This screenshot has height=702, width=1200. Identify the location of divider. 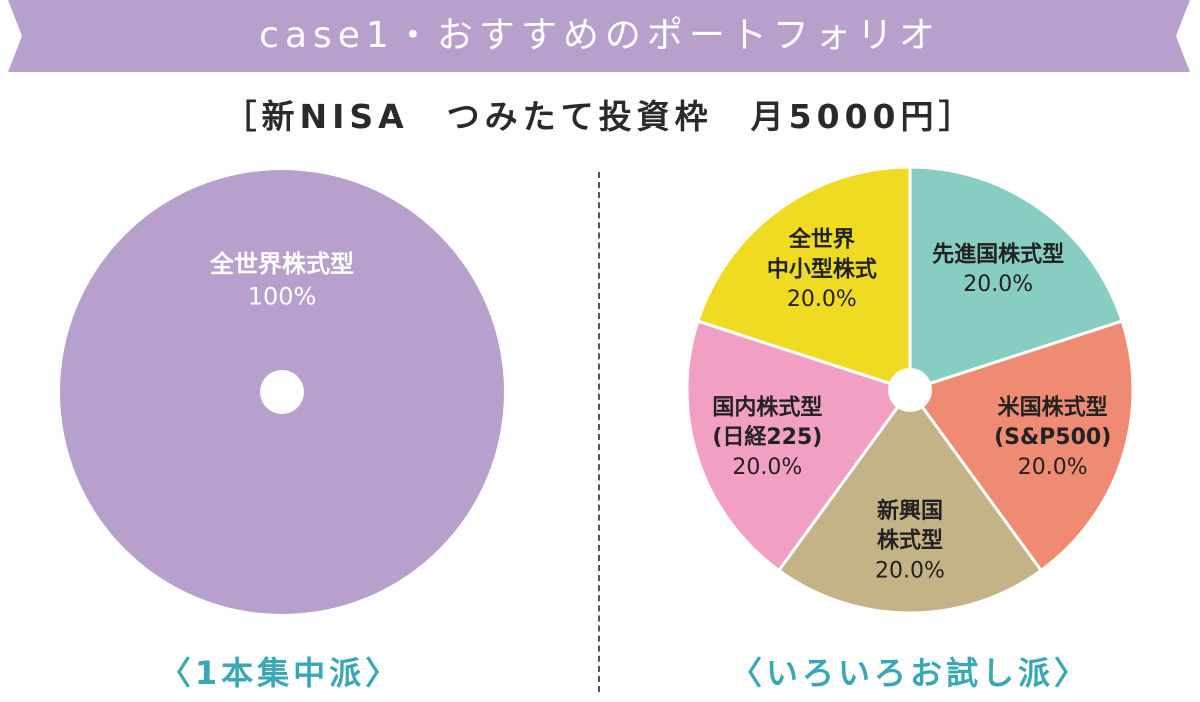
(599, 432).